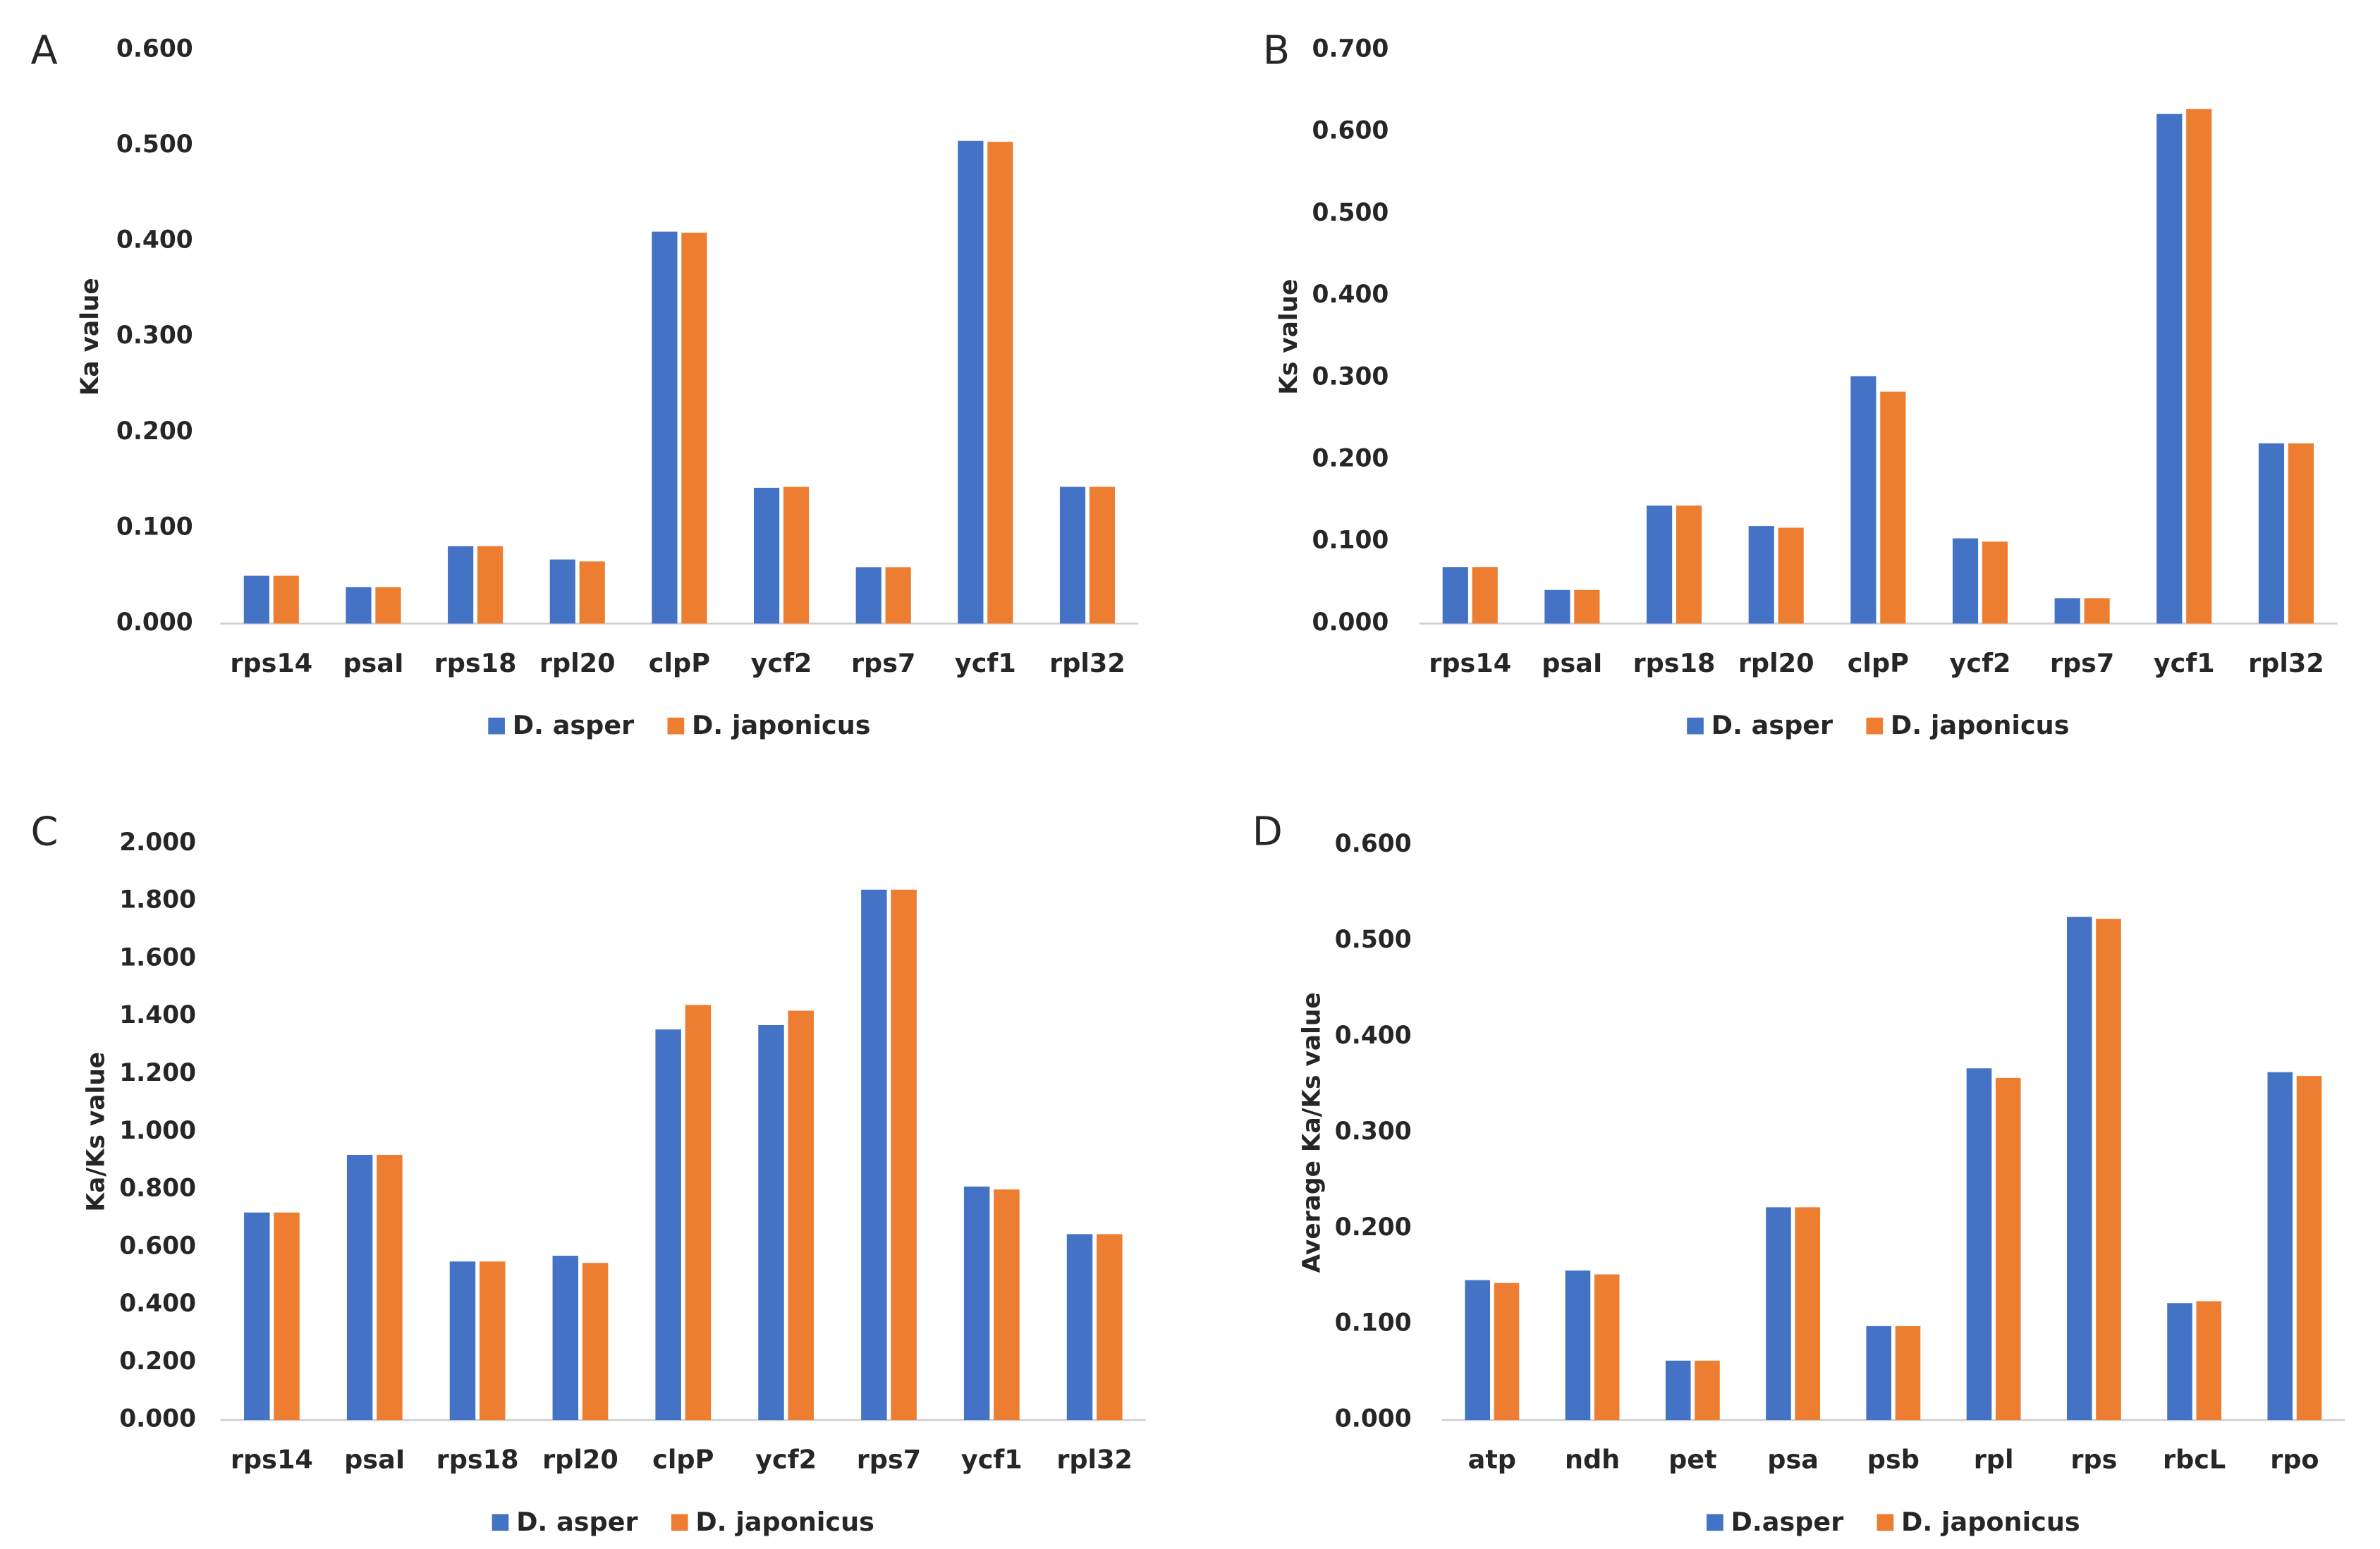  What do you see at coordinates (1572, 663) in the screenshot?
I see `x-tick-label: psaI` at bounding box center [1572, 663].